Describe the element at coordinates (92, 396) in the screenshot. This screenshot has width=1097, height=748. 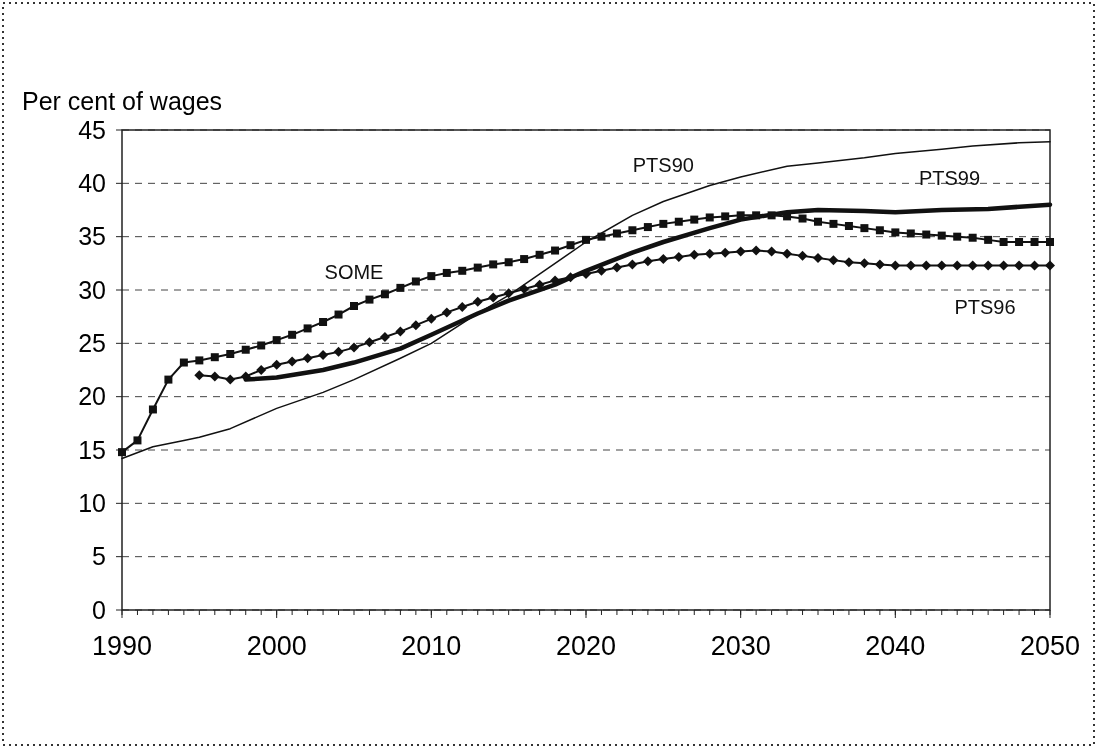
I see `y-tick-label: 20` at that location.